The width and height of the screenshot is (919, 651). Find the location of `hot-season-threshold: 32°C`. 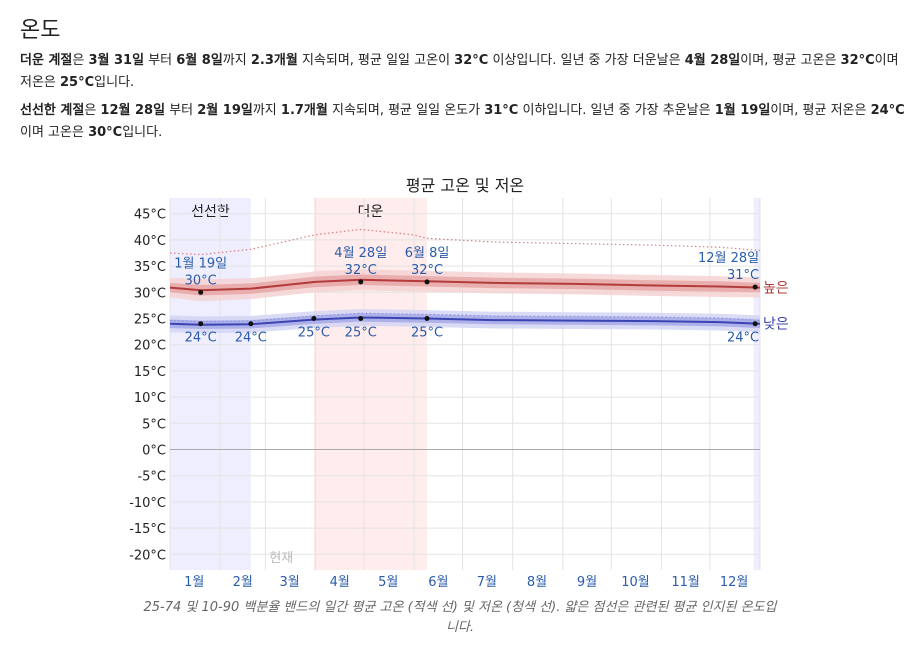

hot-season-threshold: 32°C is located at coordinates (471, 60).